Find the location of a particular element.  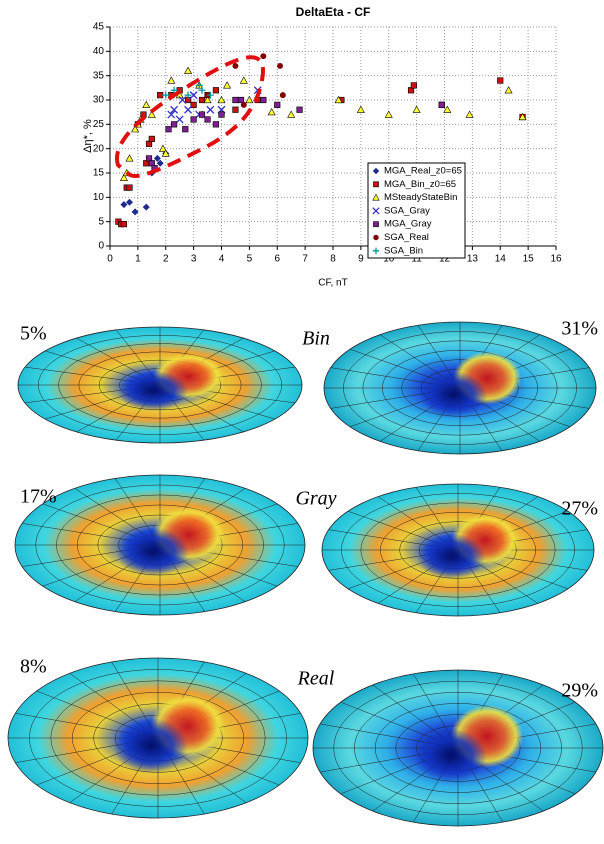

y-tick-label: 0 is located at coordinates (101, 246).